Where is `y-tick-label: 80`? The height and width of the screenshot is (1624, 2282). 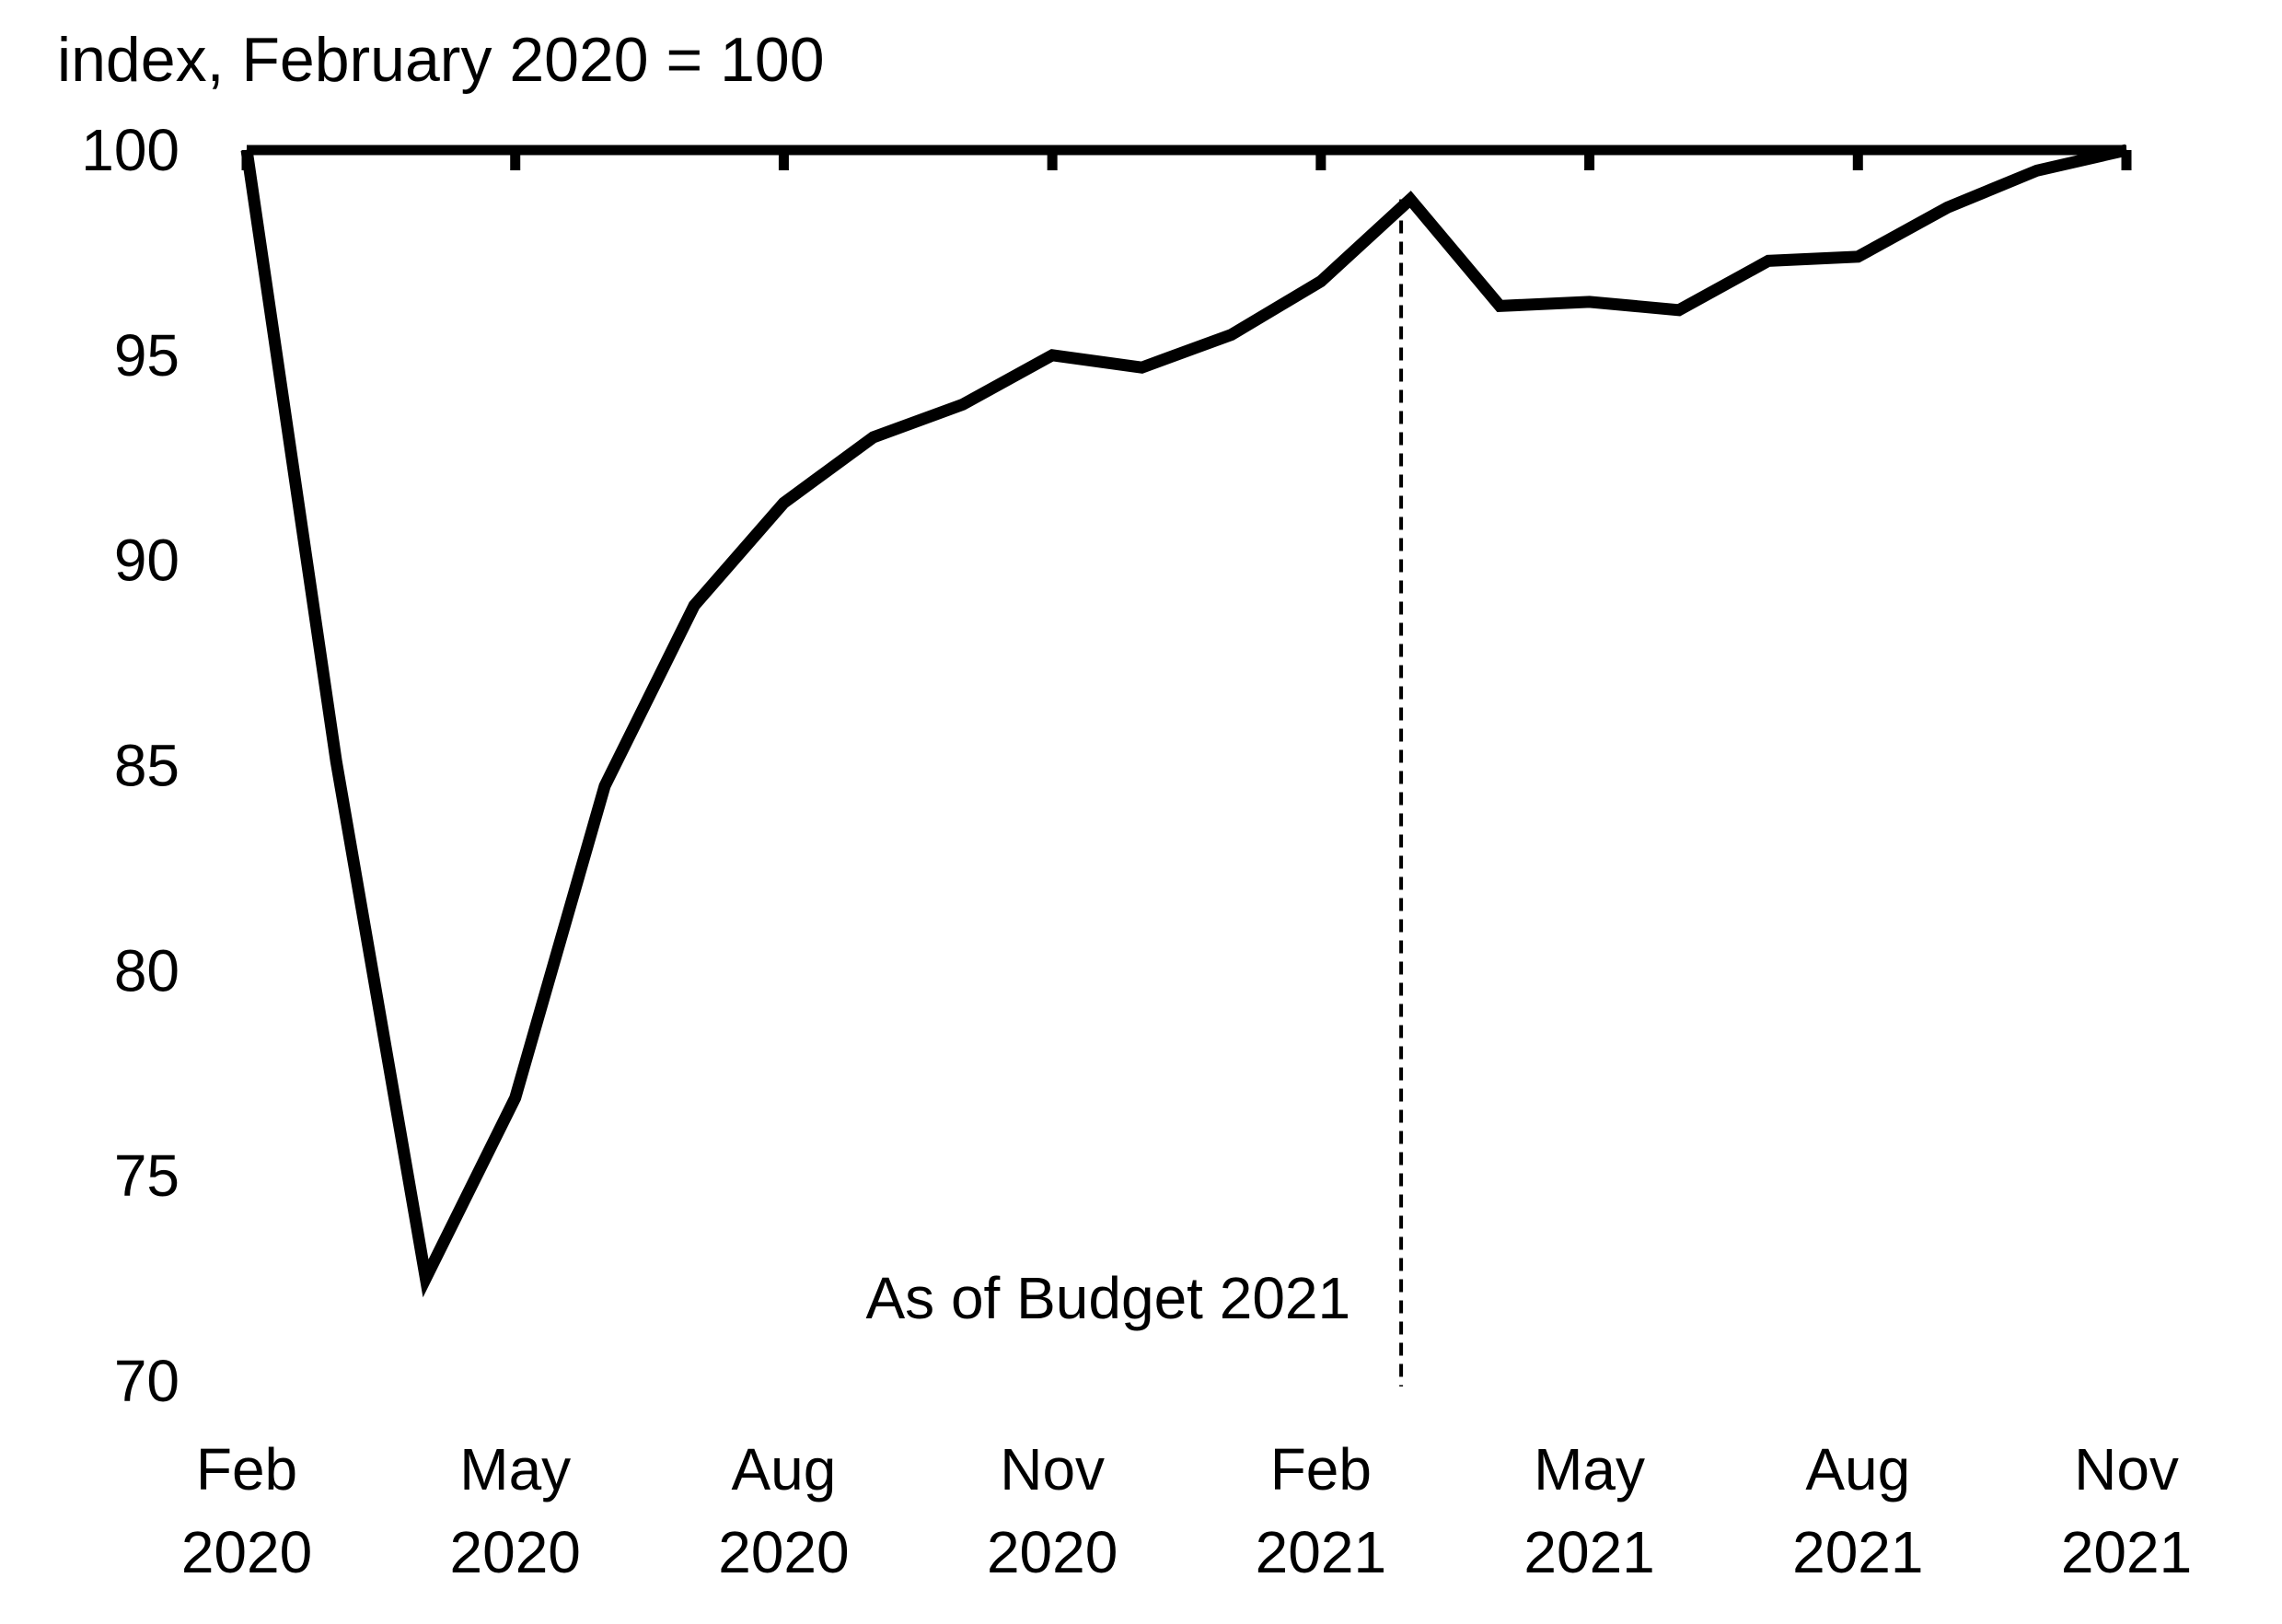 y-tick-label: 80 is located at coordinates (147, 970).